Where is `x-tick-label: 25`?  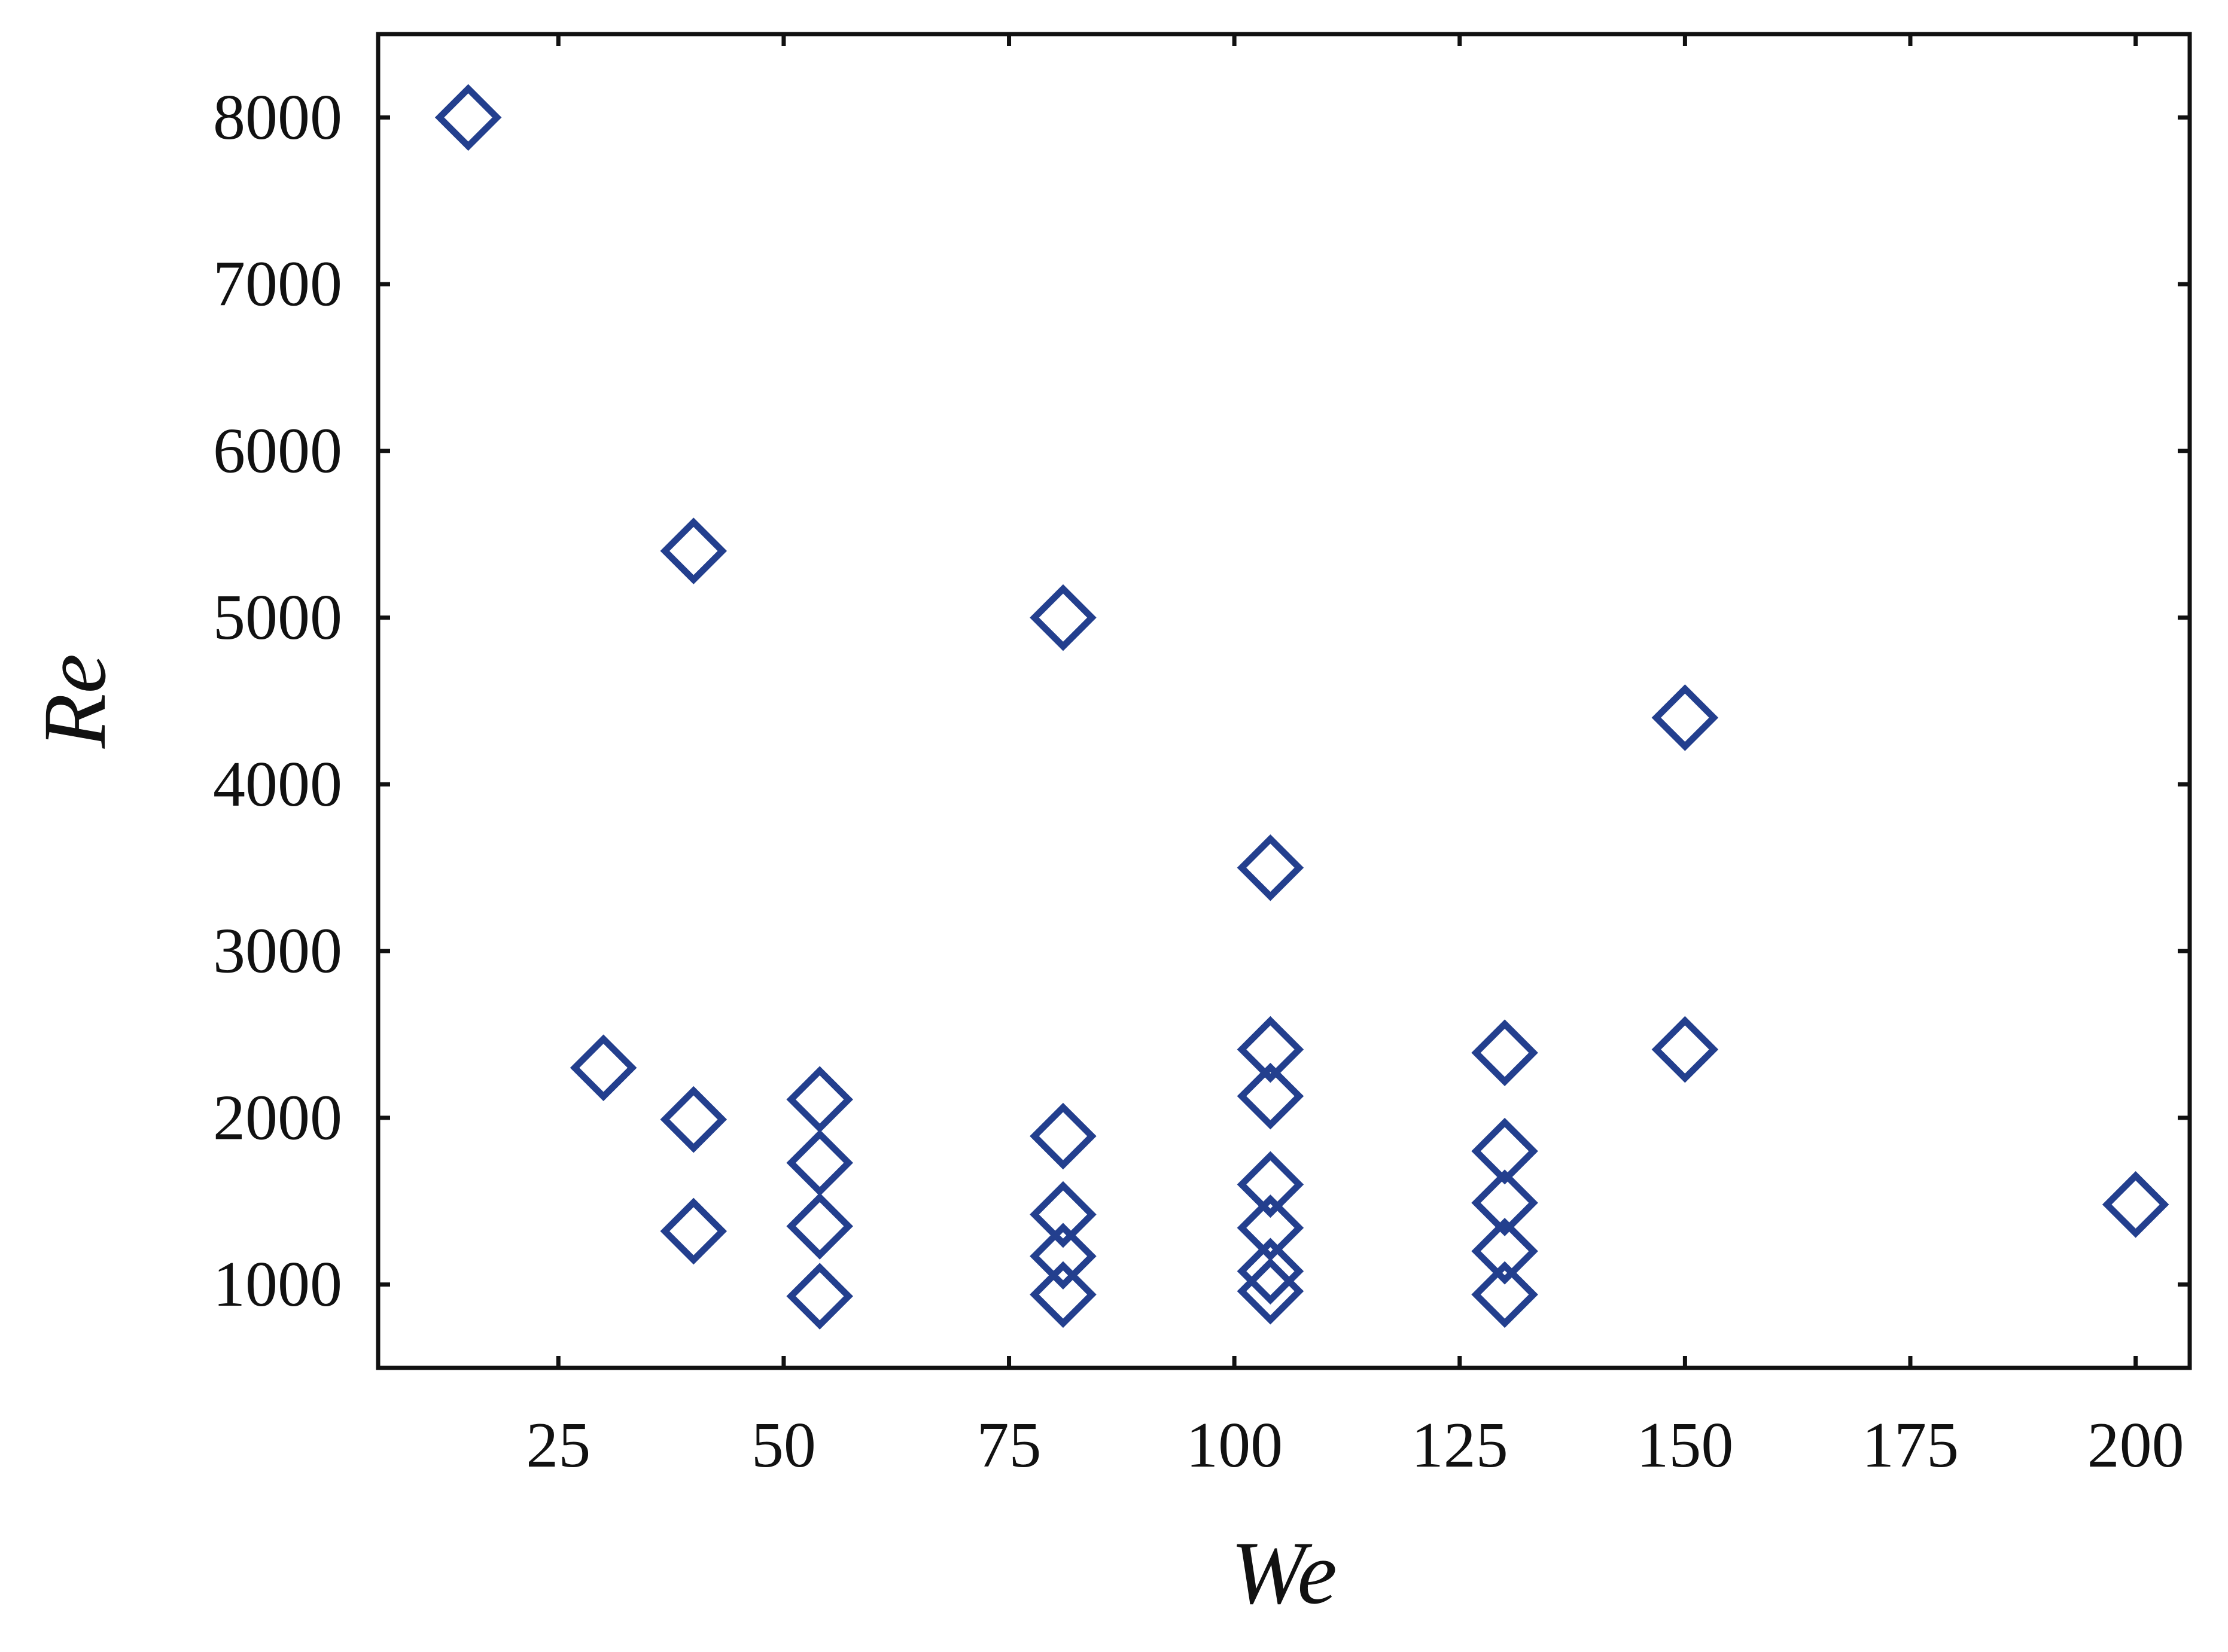
x-tick-label: 25 is located at coordinates (558, 1445).